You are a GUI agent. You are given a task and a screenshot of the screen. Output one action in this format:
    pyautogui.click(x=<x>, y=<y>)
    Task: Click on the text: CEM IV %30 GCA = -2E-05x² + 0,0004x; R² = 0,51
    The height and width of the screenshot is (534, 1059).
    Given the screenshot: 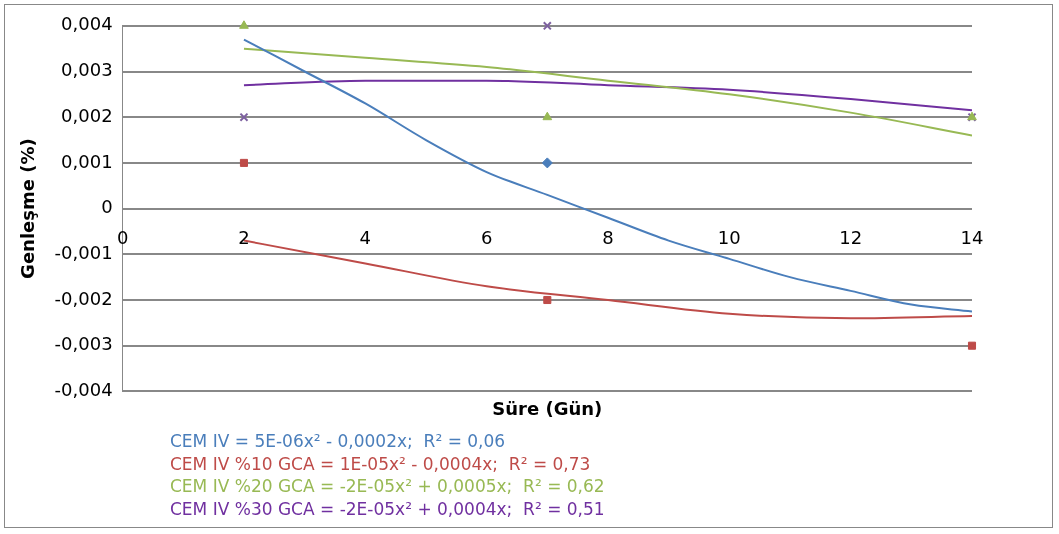 What is the action you would take?
    pyautogui.click(x=387, y=508)
    